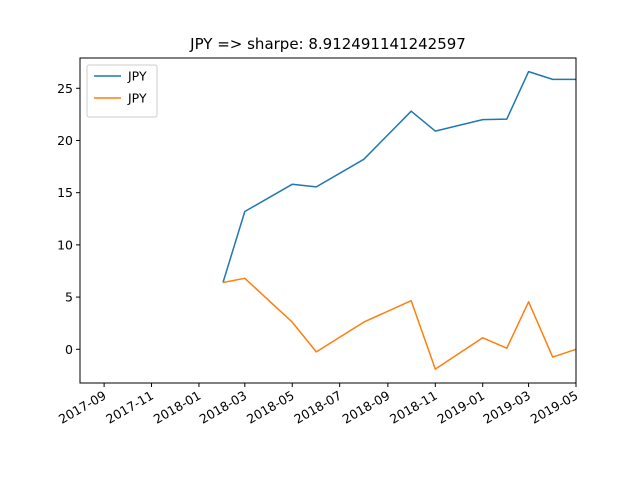 Image resolution: width=640 pixels, height=480 pixels. I want to click on y-tick-label: 15, so click(65, 192).